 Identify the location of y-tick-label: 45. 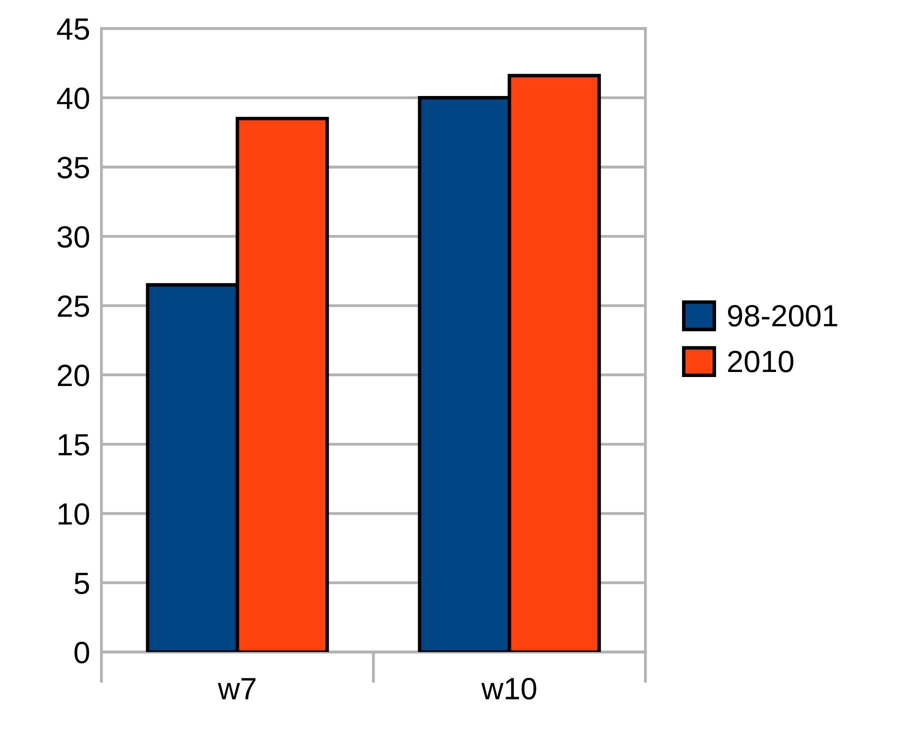
(73, 29).